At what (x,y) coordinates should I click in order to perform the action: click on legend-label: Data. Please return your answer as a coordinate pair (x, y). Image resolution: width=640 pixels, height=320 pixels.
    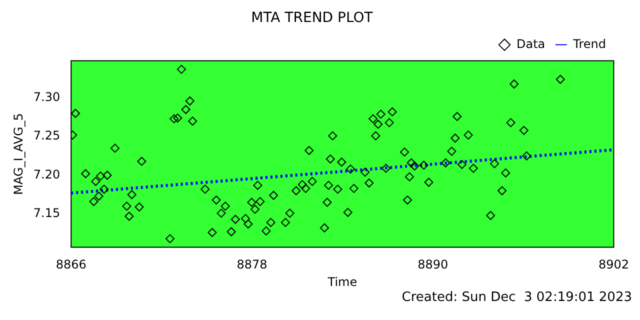
    Looking at the image, I should click on (531, 43).